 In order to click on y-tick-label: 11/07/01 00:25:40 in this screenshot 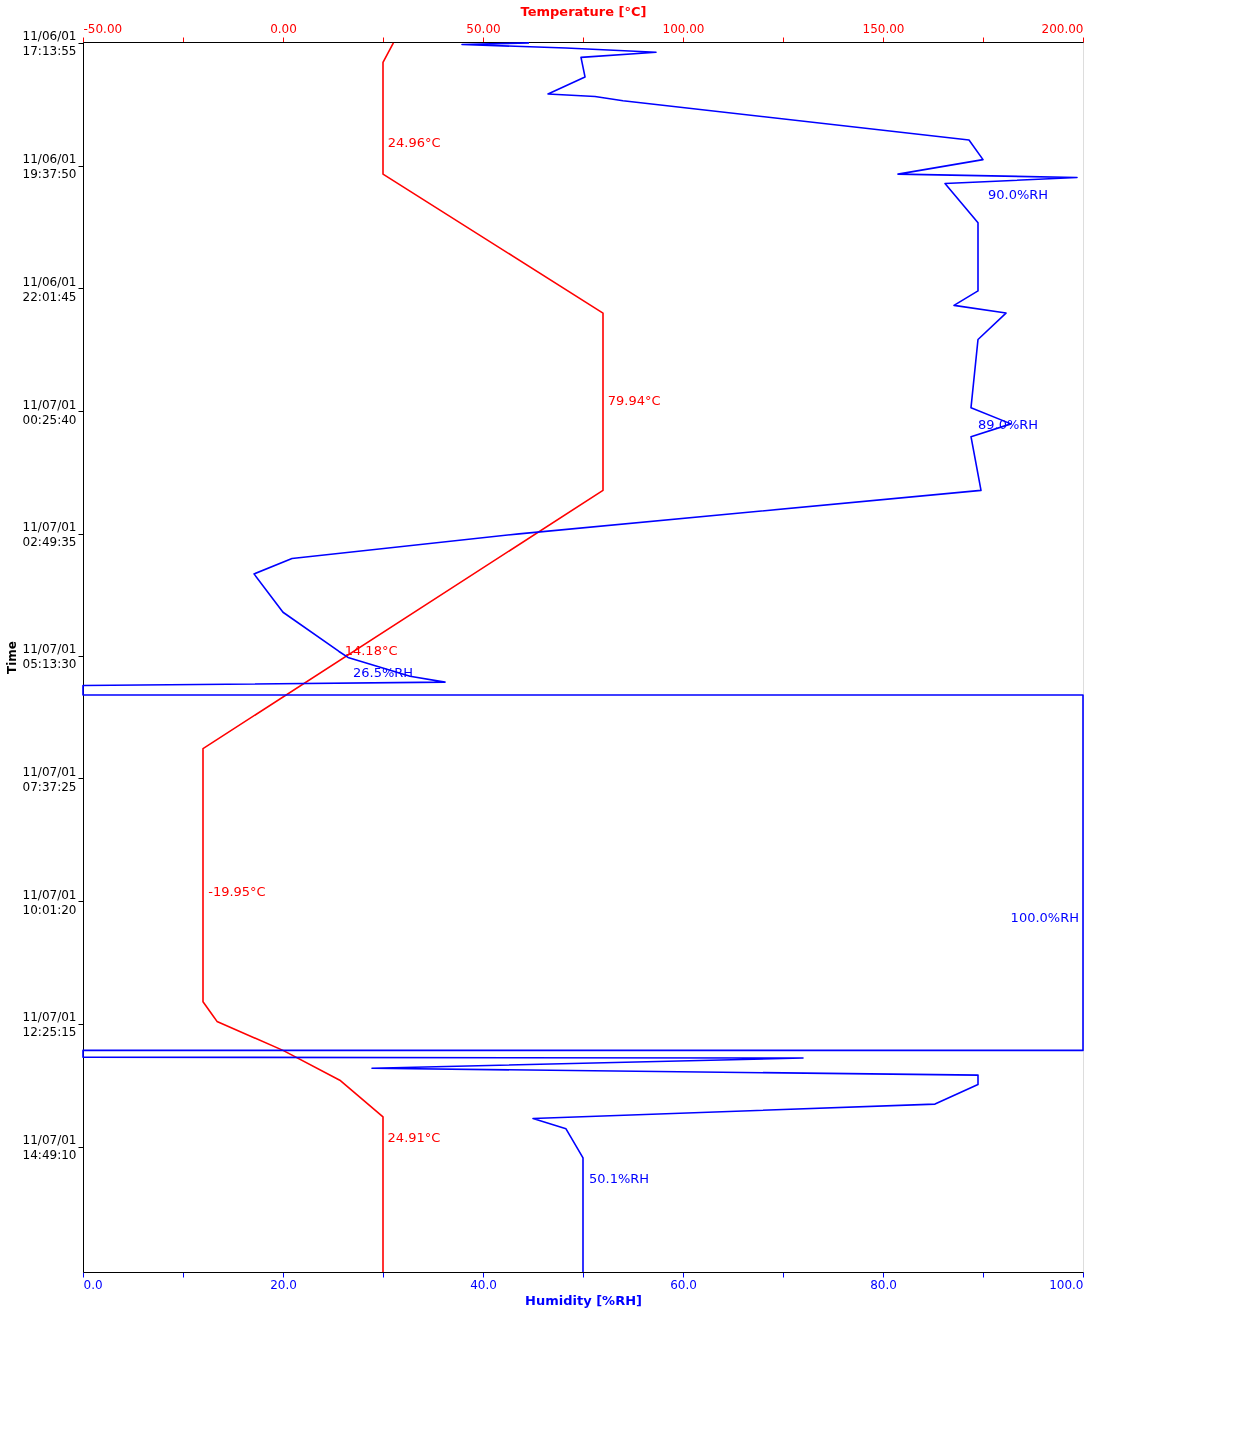, I will do `click(49, 412)`.